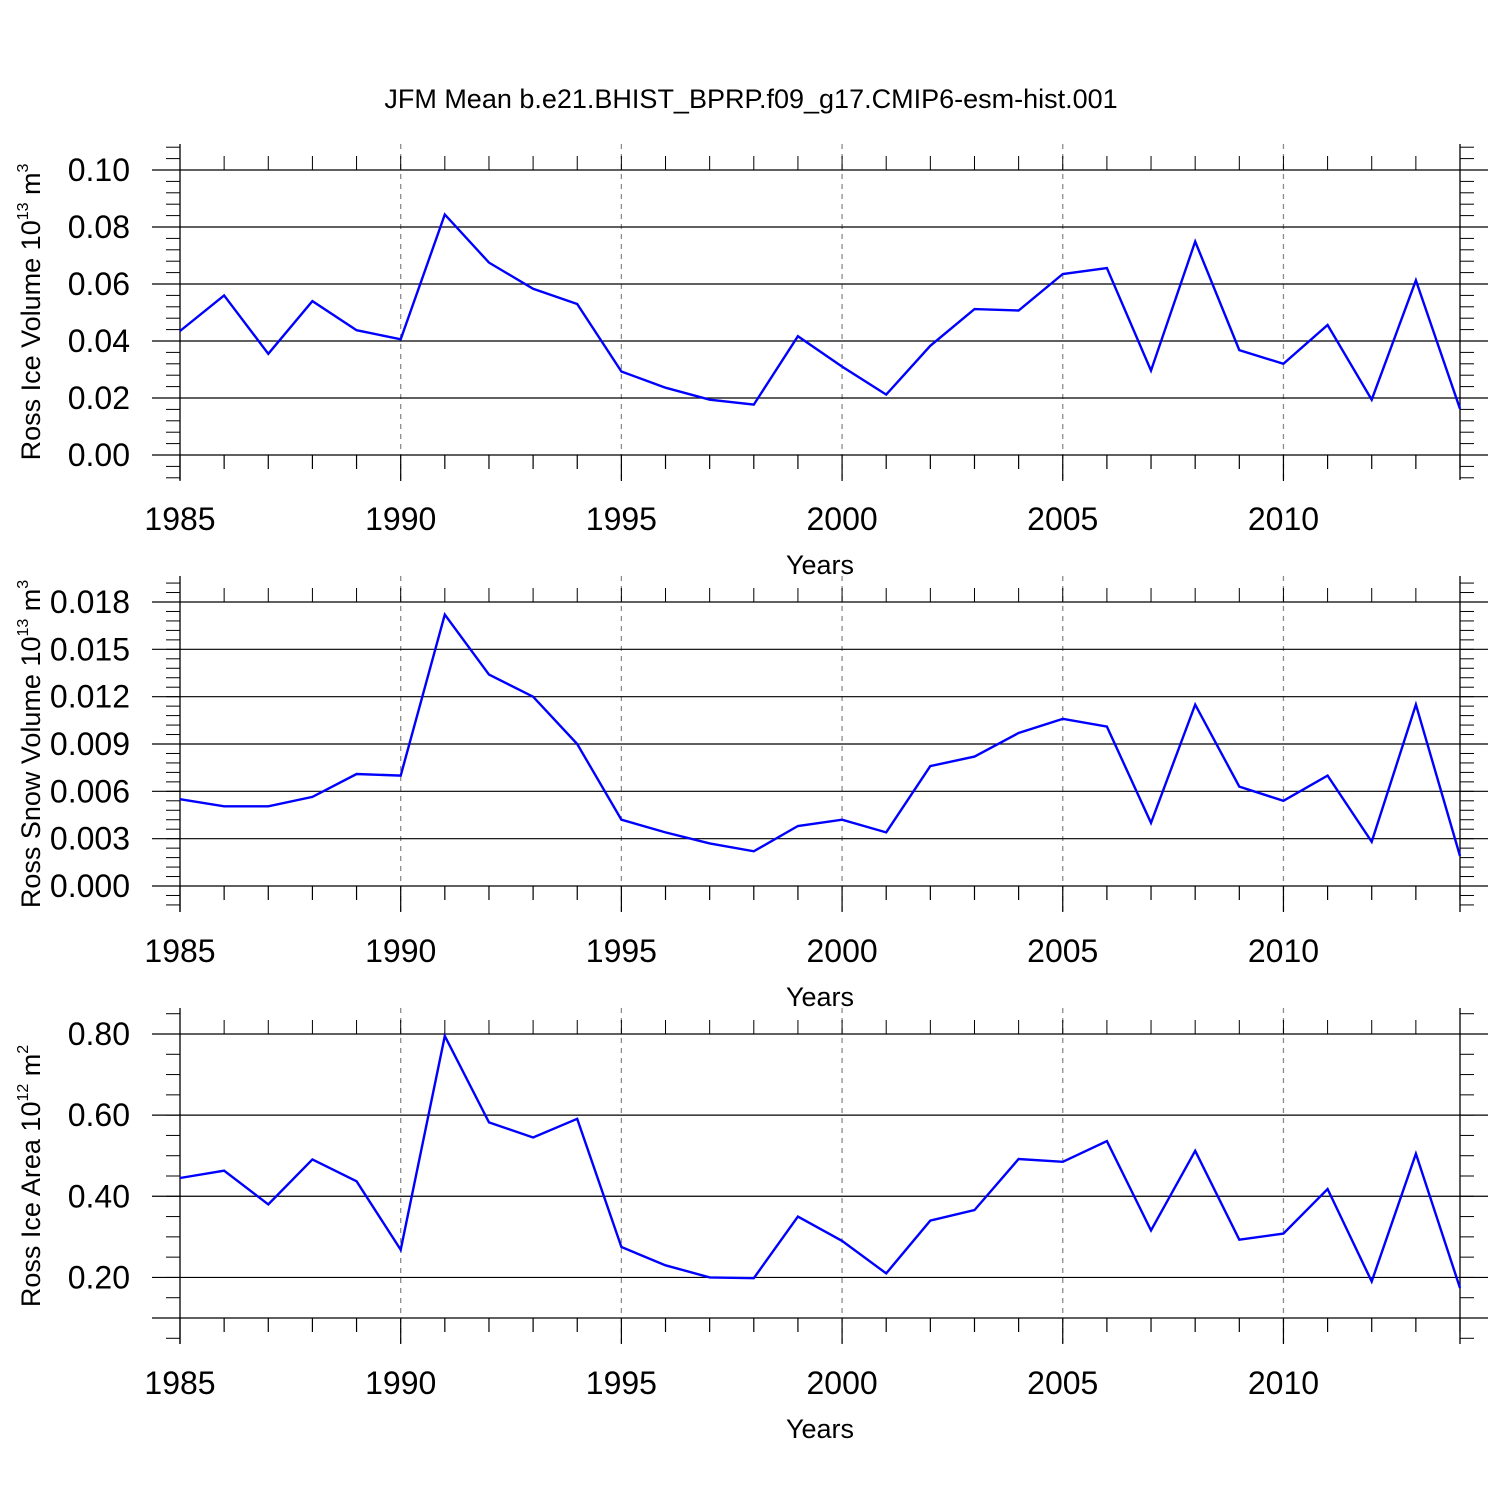 This screenshot has height=1500, width=1500. What do you see at coordinates (99, 227) in the screenshot?
I see `y-tick-label: 0.08` at bounding box center [99, 227].